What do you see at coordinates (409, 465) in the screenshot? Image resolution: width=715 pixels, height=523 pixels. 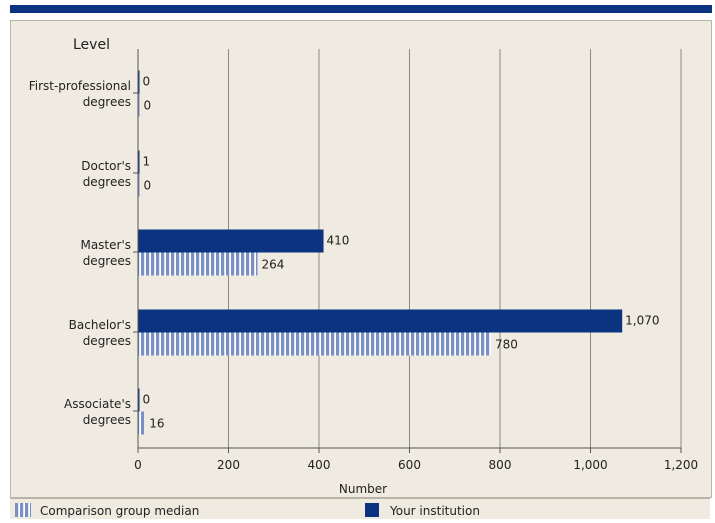 I see `x-tick-label: 600` at bounding box center [409, 465].